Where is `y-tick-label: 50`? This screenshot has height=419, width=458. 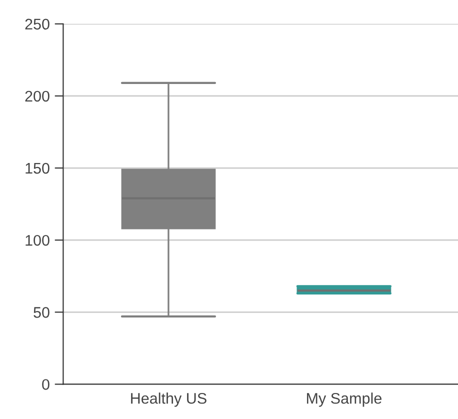
y-tick-label: 50 is located at coordinates (42, 312).